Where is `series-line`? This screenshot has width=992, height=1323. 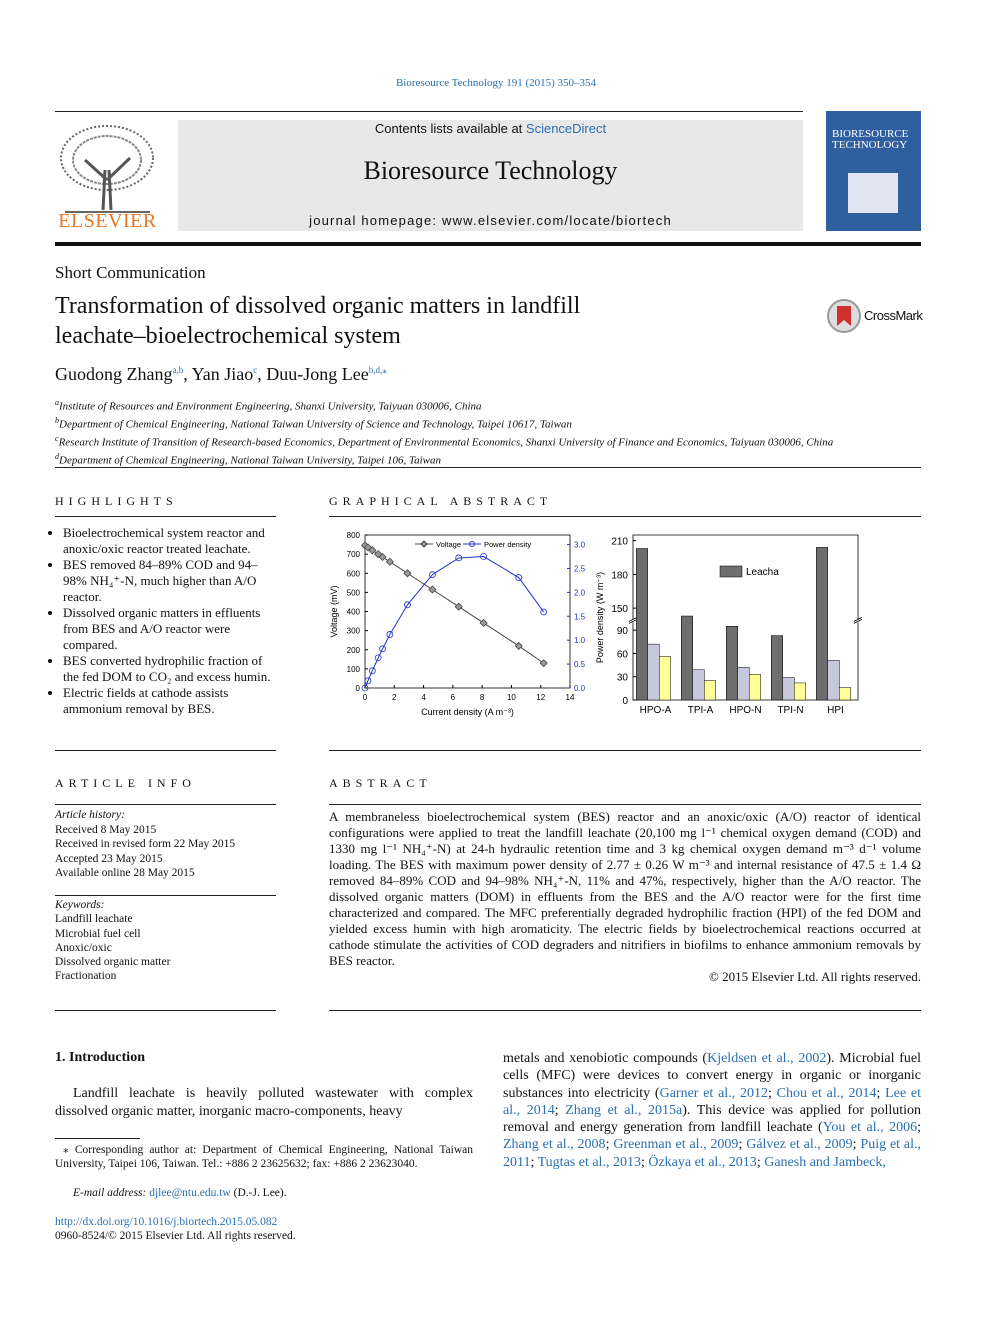
series-line is located at coordinates (454, 622).